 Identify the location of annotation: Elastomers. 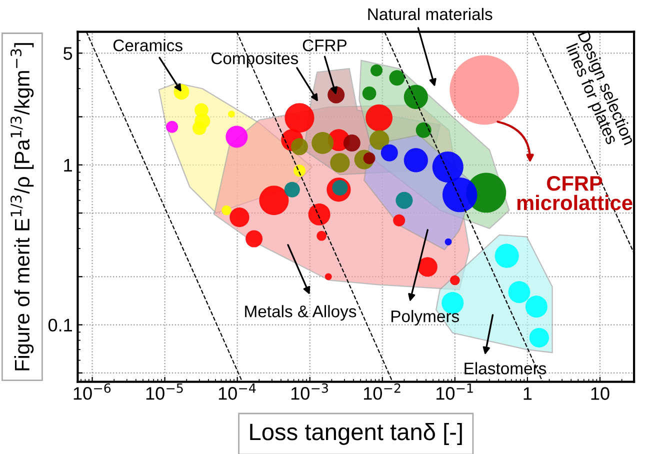
(505, 368).